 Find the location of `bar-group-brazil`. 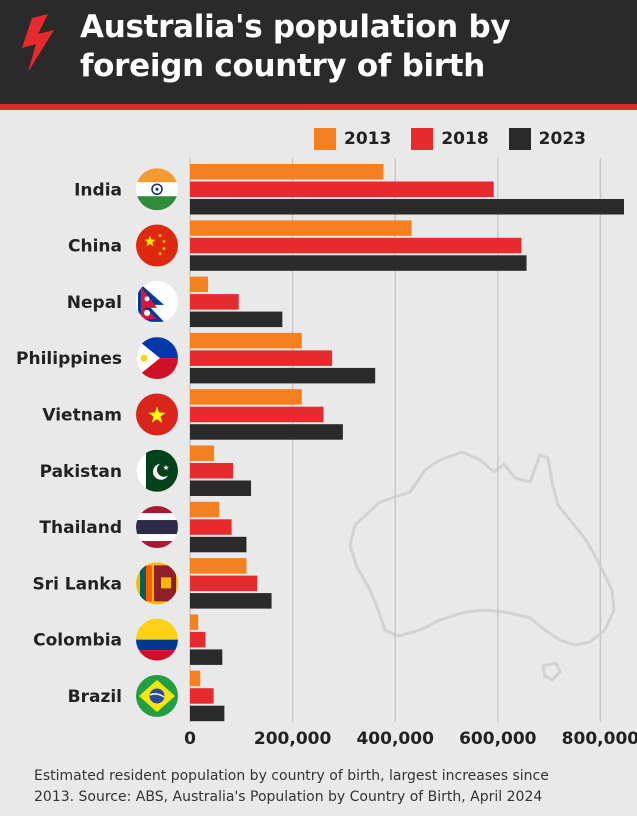

bar-group-brazil is located at coordinates (207, 696).